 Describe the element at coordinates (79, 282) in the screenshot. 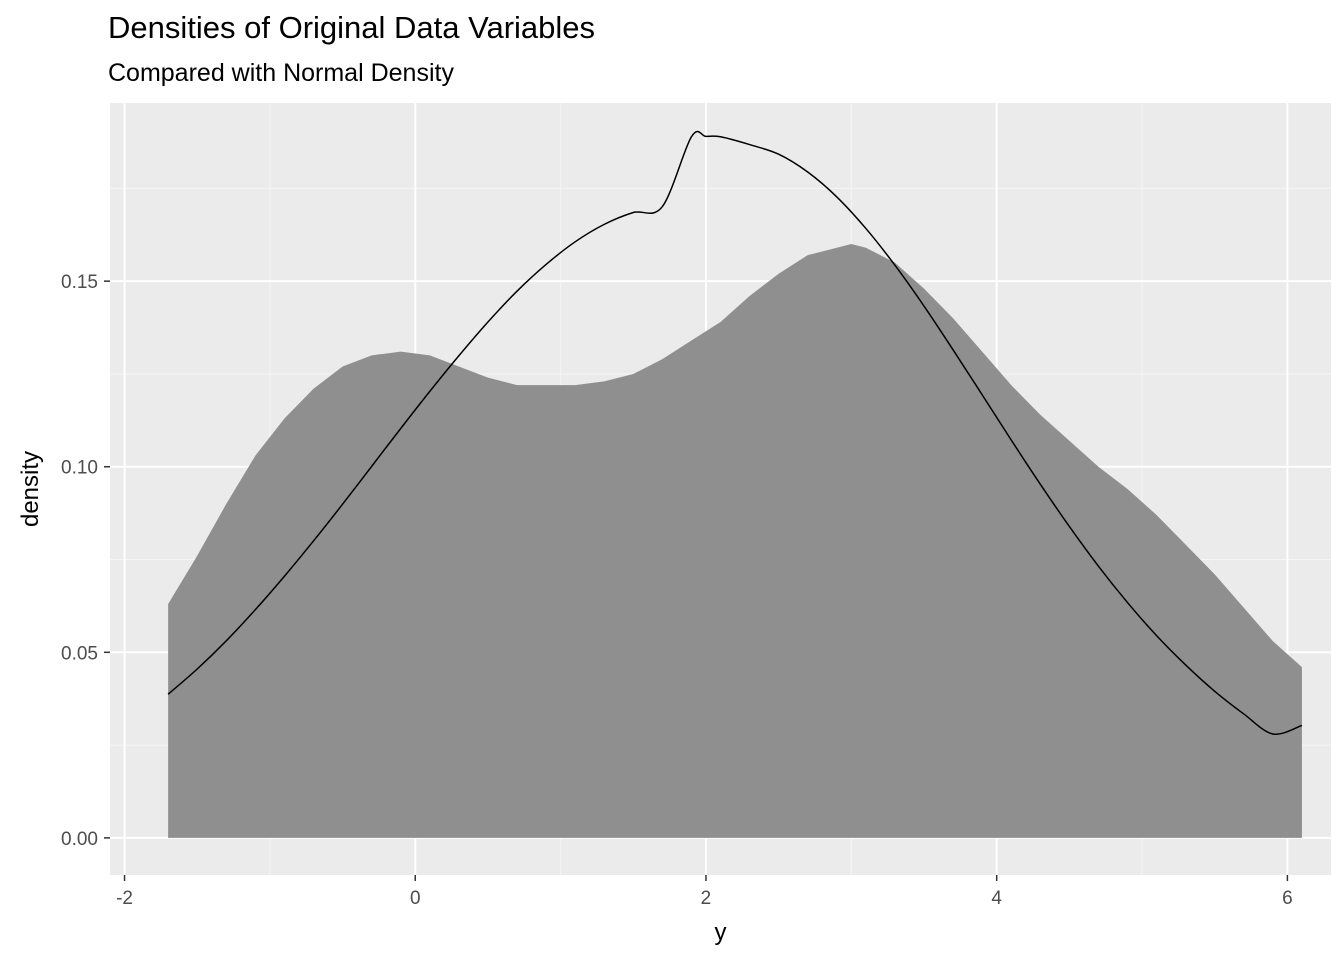

I see `y-tick-label: 0.15` at that location.